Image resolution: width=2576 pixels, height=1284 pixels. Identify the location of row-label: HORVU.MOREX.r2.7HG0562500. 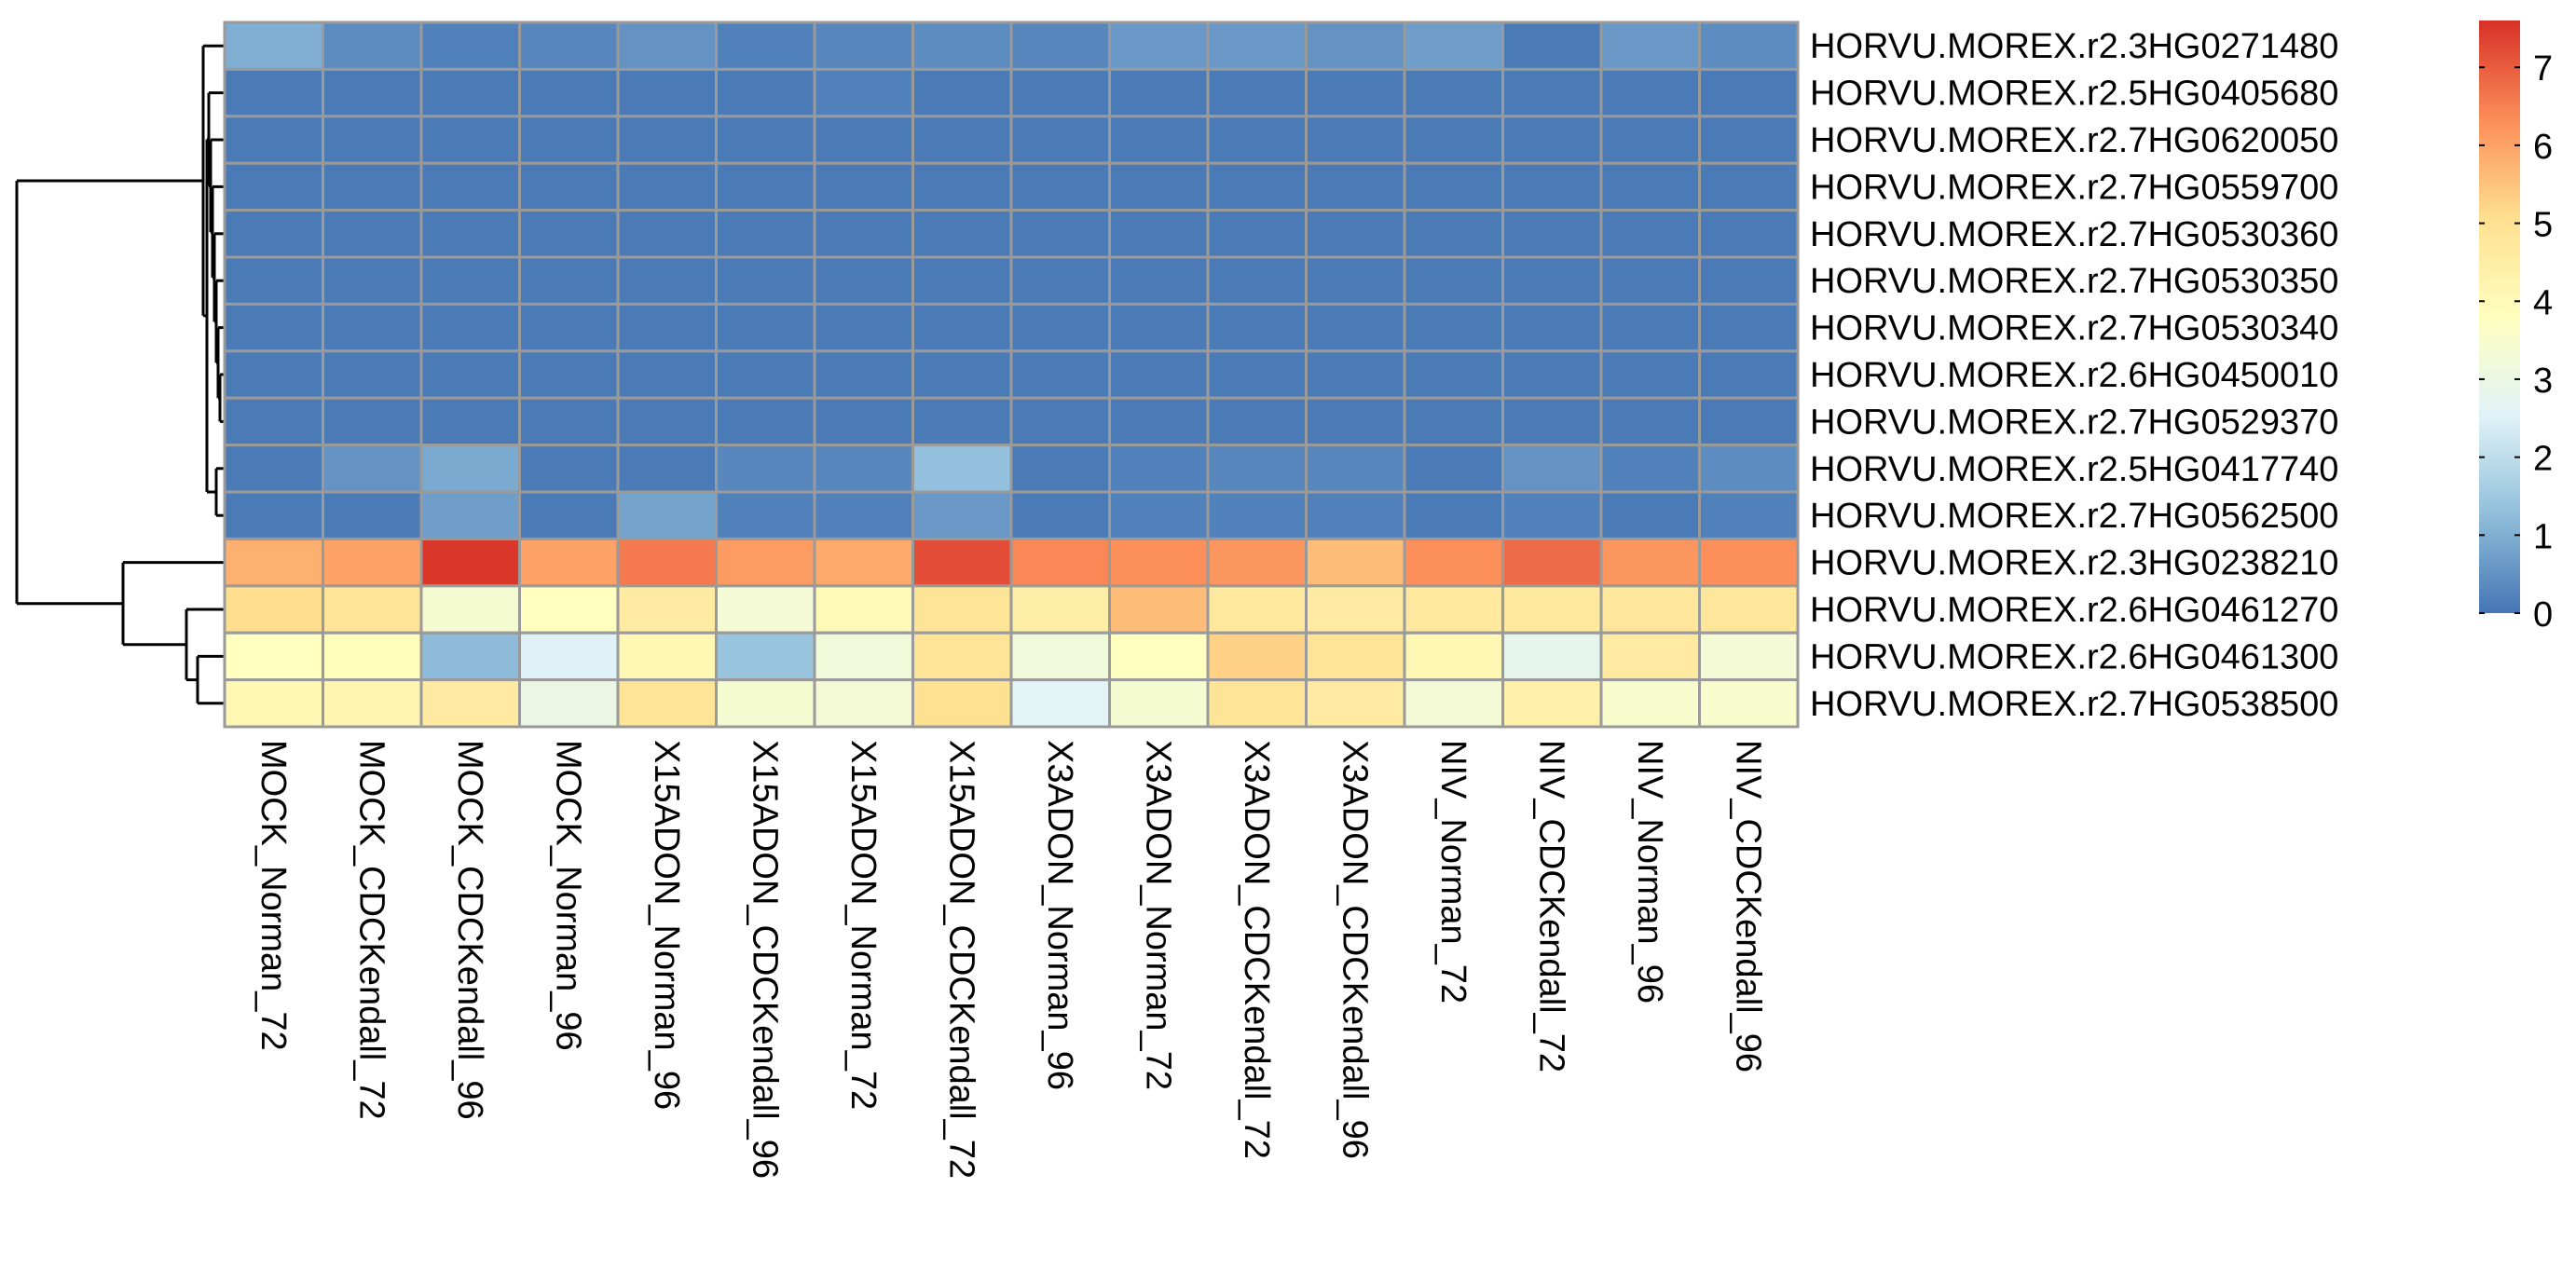
(2074, 516).